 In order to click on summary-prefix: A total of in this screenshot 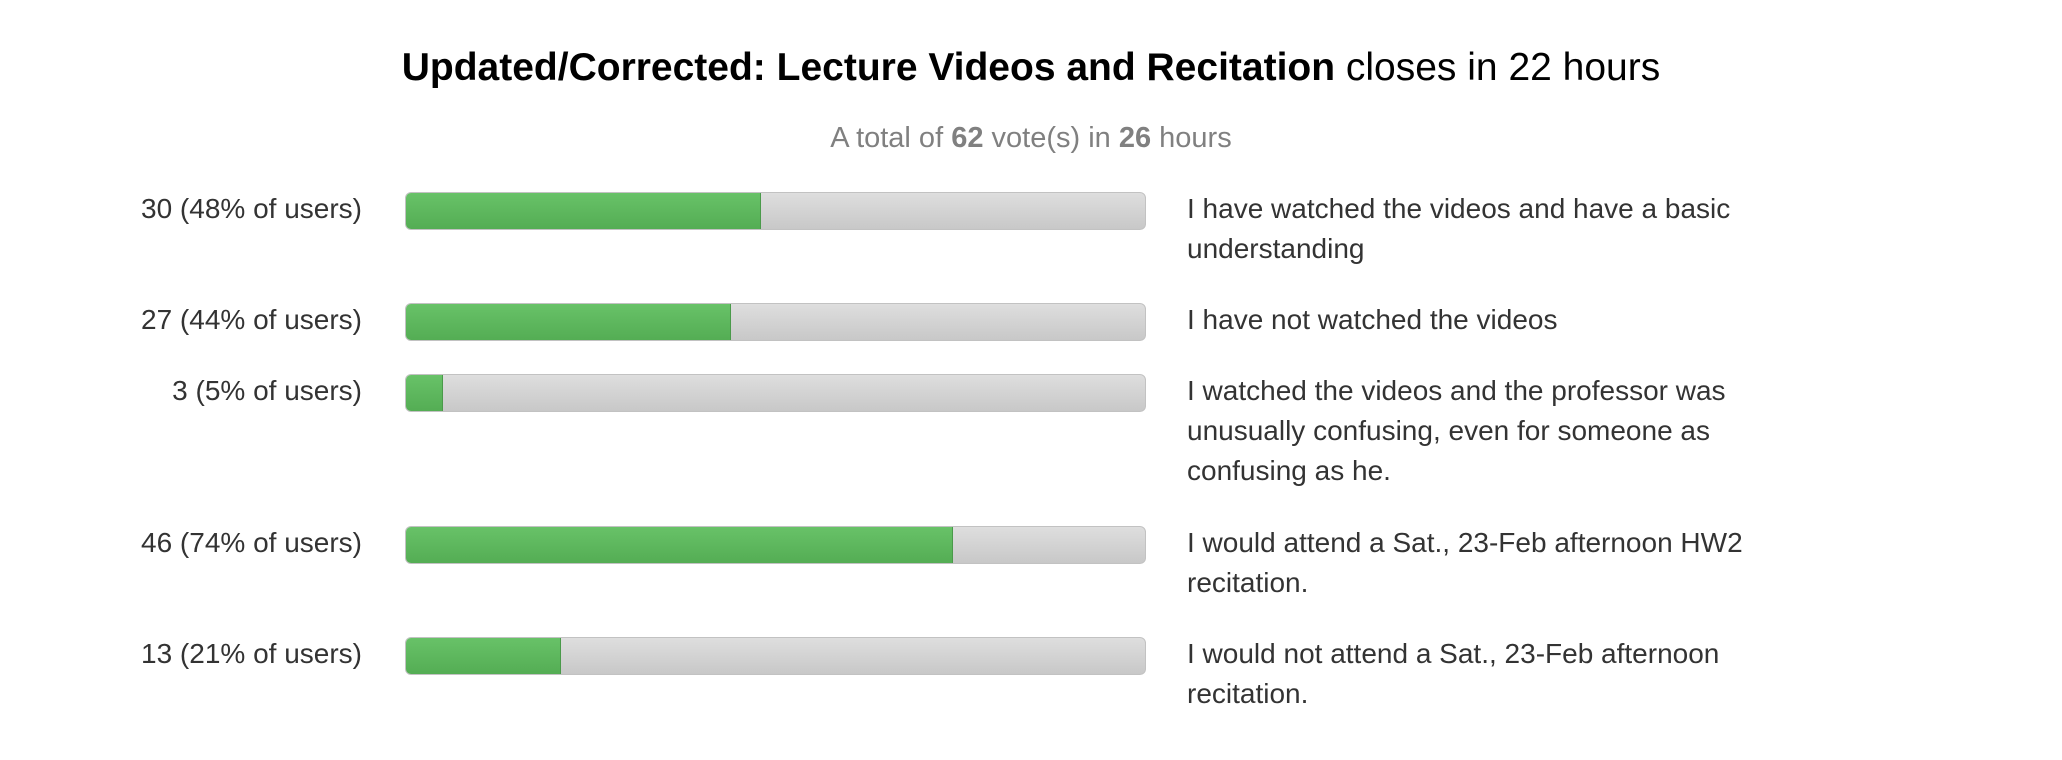, I will do `click(887, 138)`.